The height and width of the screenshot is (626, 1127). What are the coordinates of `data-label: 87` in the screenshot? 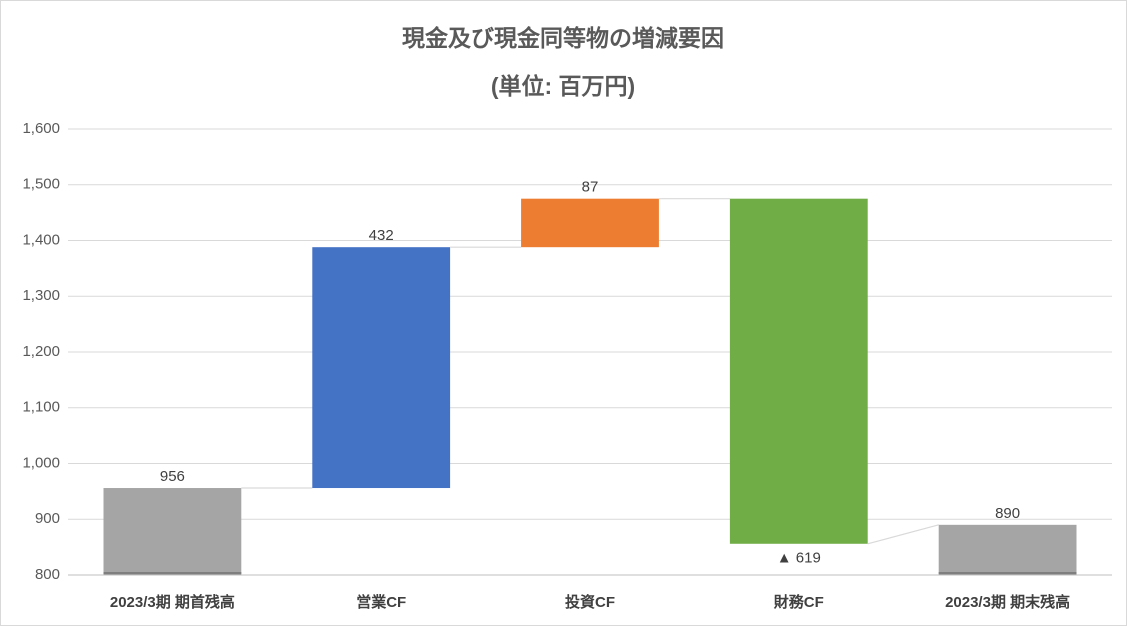 It's located at (590, 187).